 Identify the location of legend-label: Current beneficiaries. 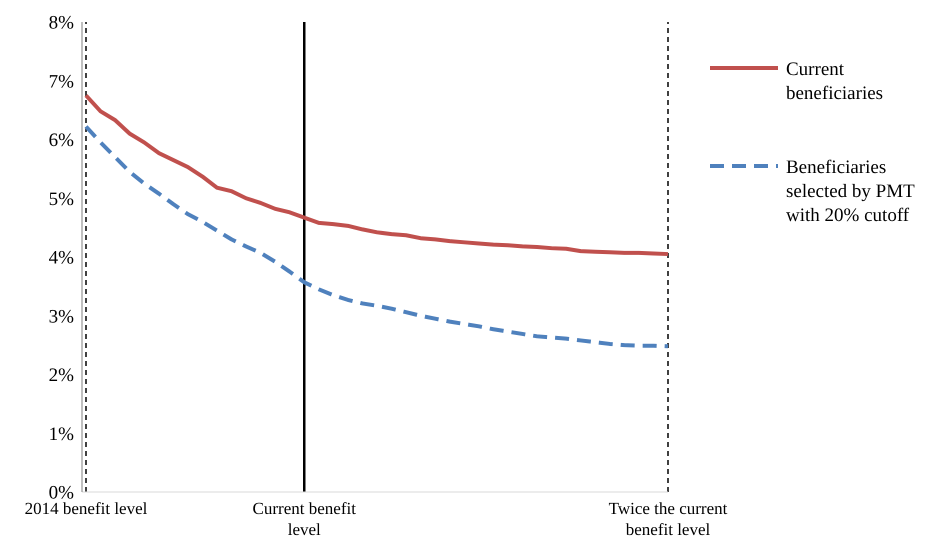
(835, 82).